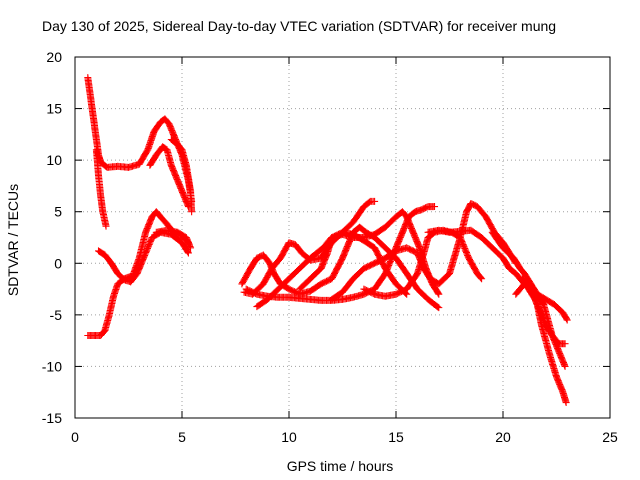  What do you see at coordinates (503, 437) in the screenshot?
I see `x-tick-label: 20` at bounding box center [503, 437].